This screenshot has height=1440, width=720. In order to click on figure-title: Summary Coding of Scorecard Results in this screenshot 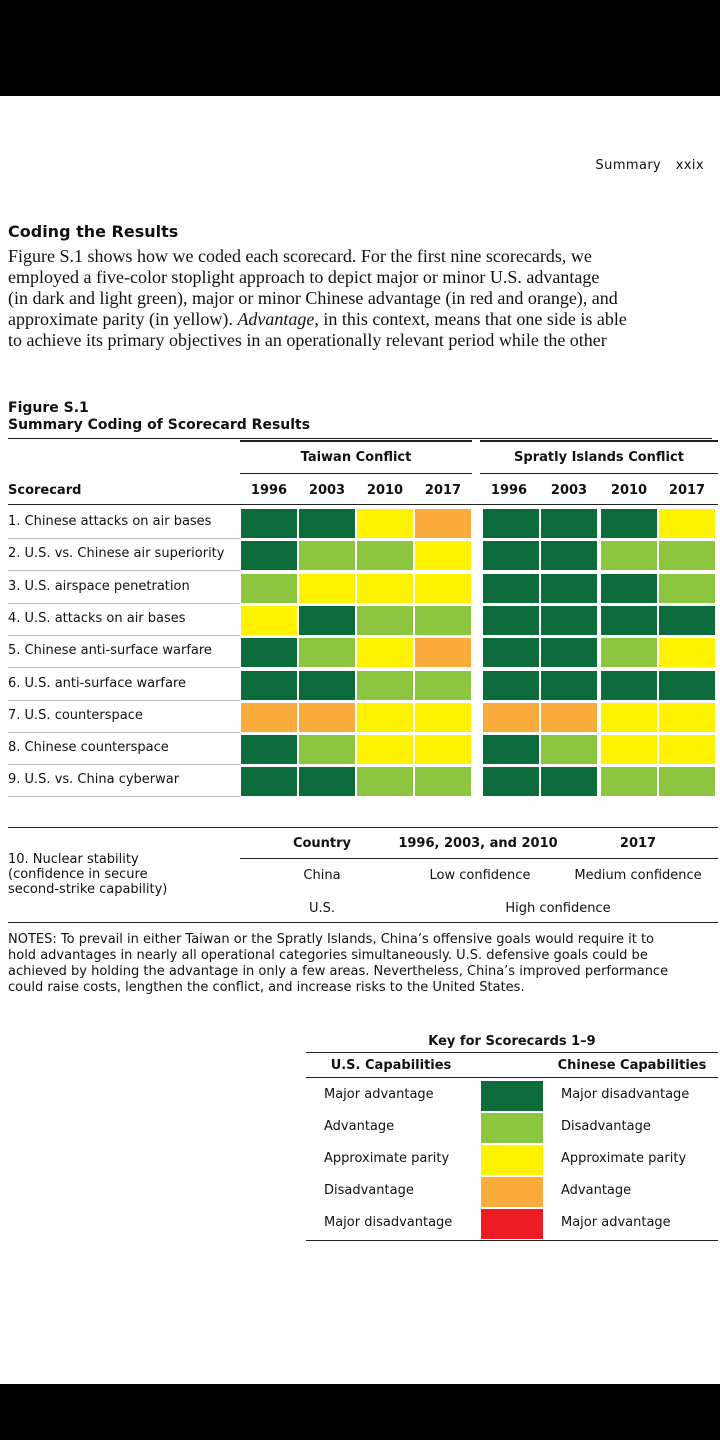, I will do `click(159, 425)`.